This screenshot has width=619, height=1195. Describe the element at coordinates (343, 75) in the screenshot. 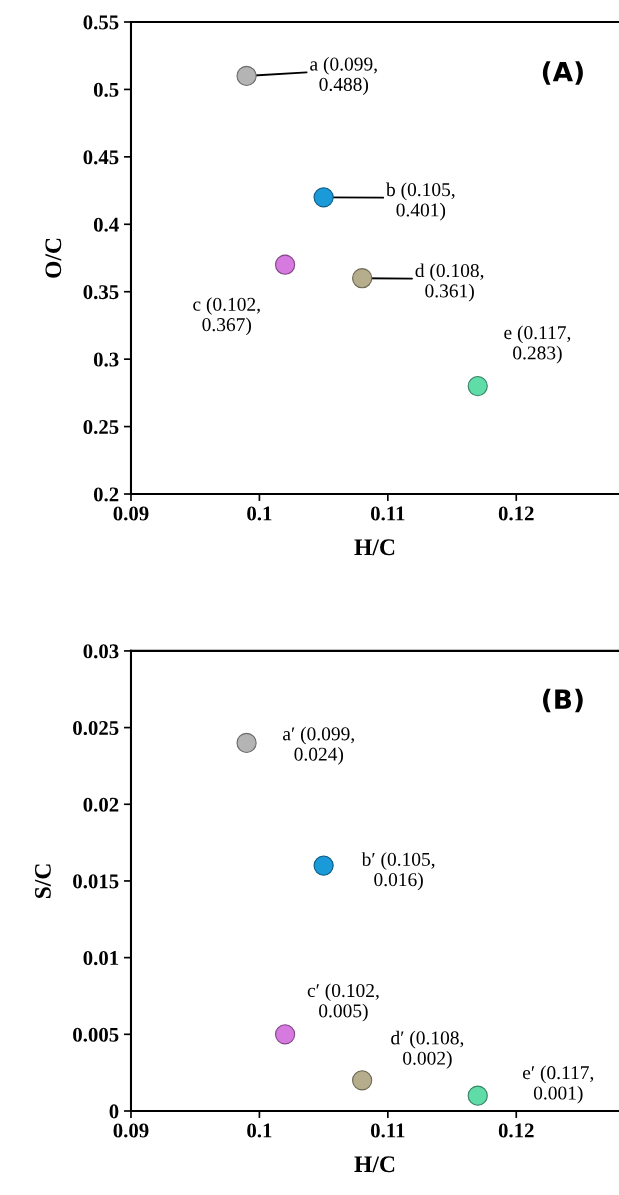

I see `annotation: a (0.099, 0.488)` at that location.